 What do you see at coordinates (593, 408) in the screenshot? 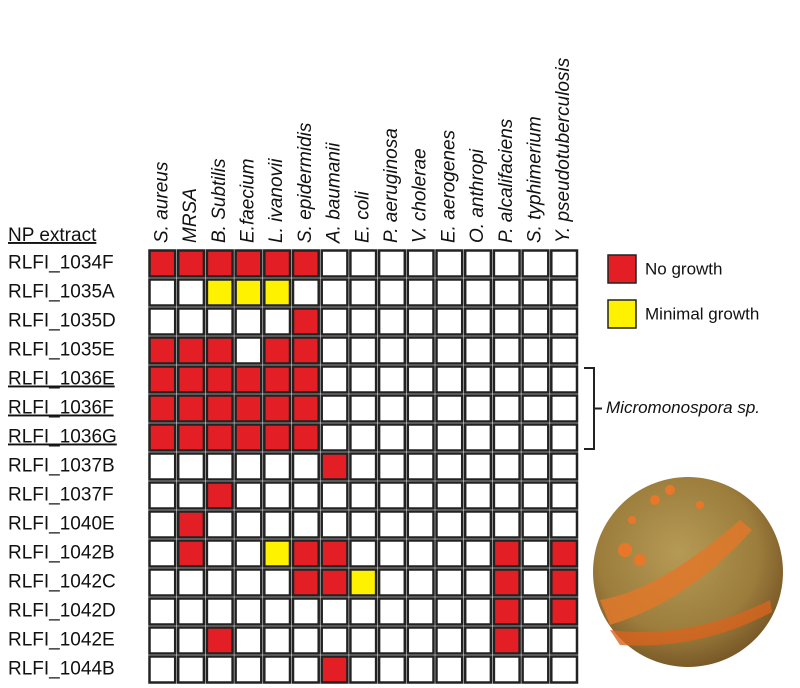
I see `bracket` at bounding box center [593, 408].